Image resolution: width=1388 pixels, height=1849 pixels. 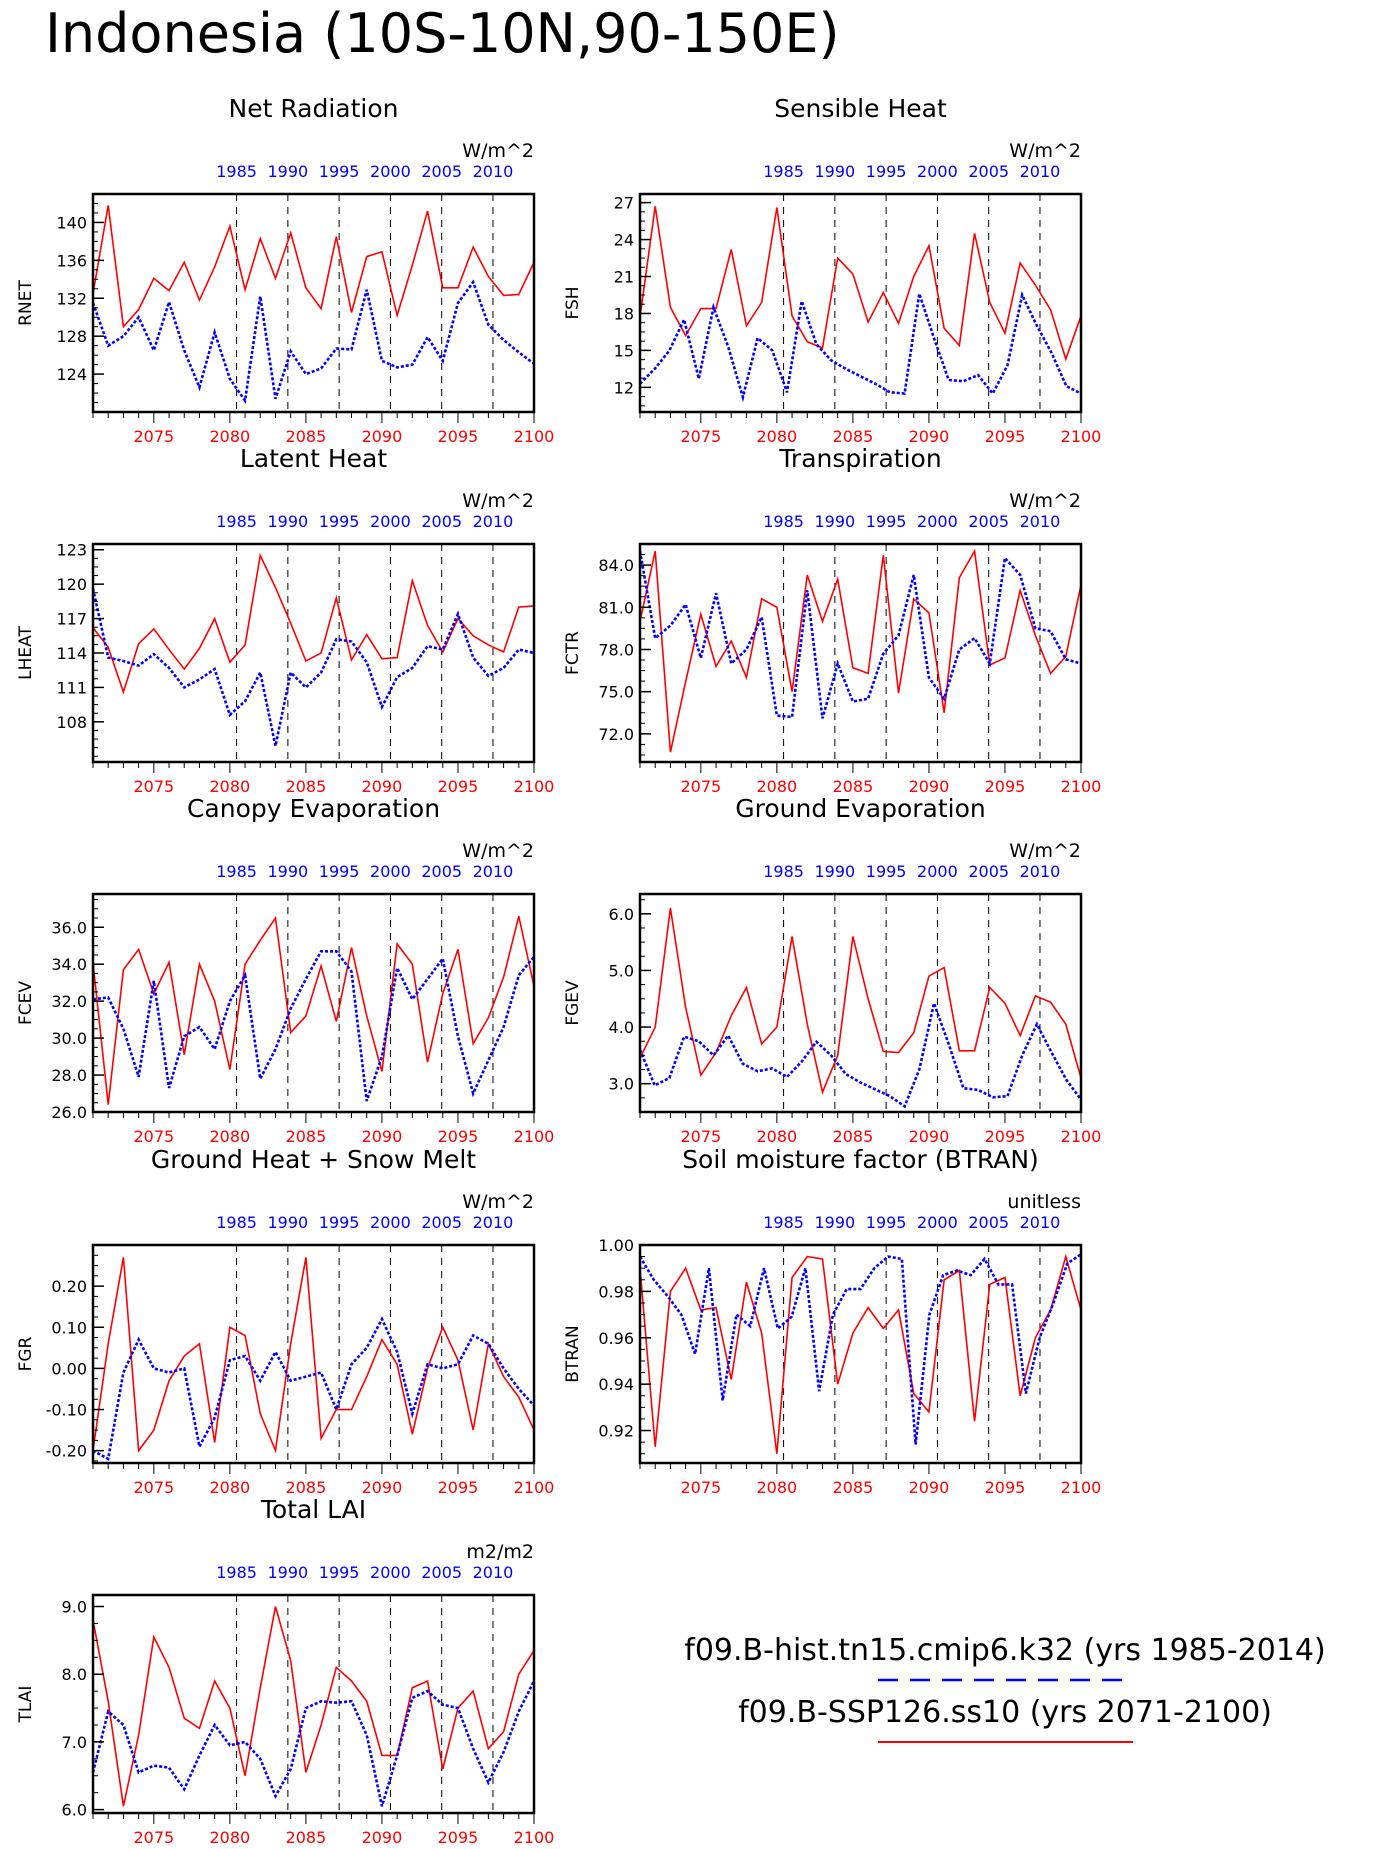 I want to click on y-tick-label: 9.0, so click(x=74, y=1607).